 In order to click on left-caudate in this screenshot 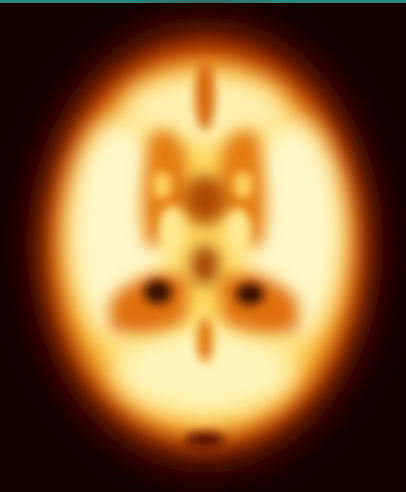, I will do `click(172, 228)`.